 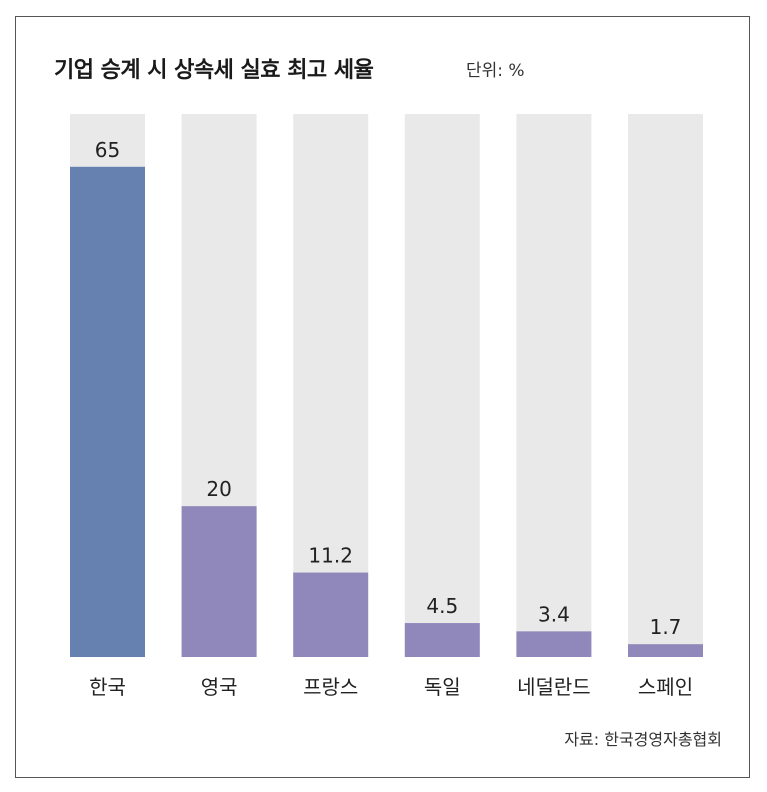 What do you see at coordinates (643, 739) in the screenshot?
I see `source-note: 자료: 한국경영자총협회` at bounding box center [643, 739].